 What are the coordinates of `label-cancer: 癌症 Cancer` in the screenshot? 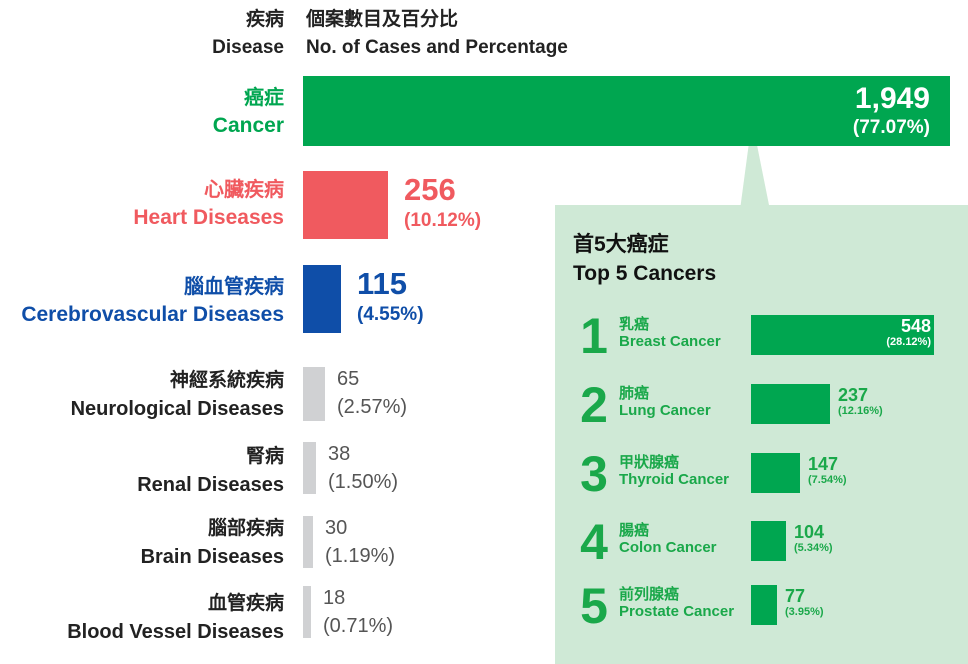 It's located at (248, 112).